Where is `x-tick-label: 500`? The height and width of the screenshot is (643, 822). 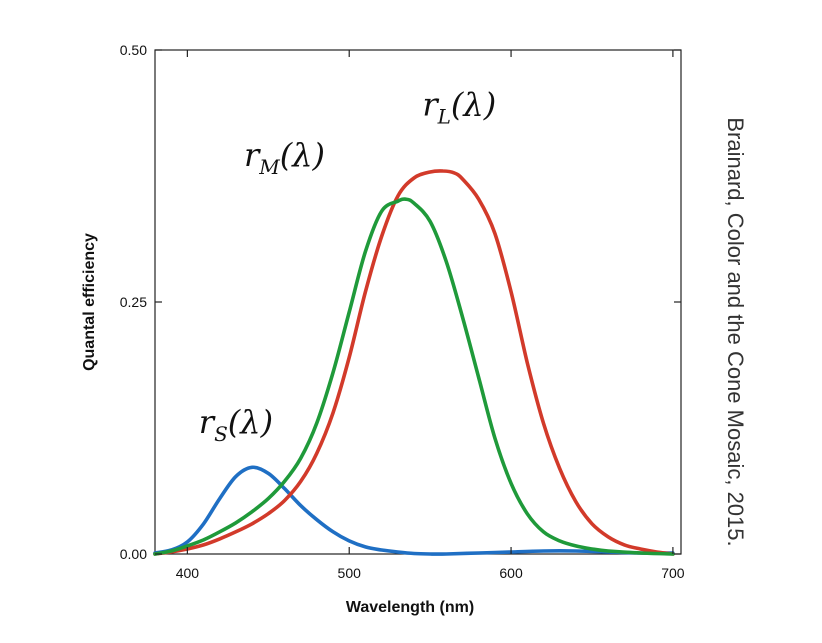 x-tick-label: 500 is located at coordinates (350, 573).